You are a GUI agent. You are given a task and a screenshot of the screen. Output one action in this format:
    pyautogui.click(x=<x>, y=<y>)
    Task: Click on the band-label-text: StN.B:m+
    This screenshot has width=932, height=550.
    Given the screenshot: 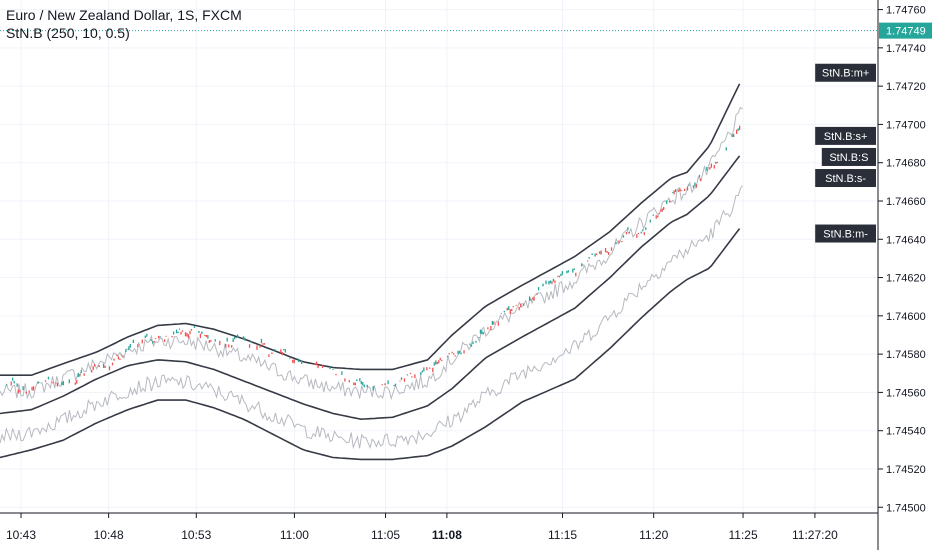 What is the action you would take?
    pyautogui.click(x=845, y=74)
    